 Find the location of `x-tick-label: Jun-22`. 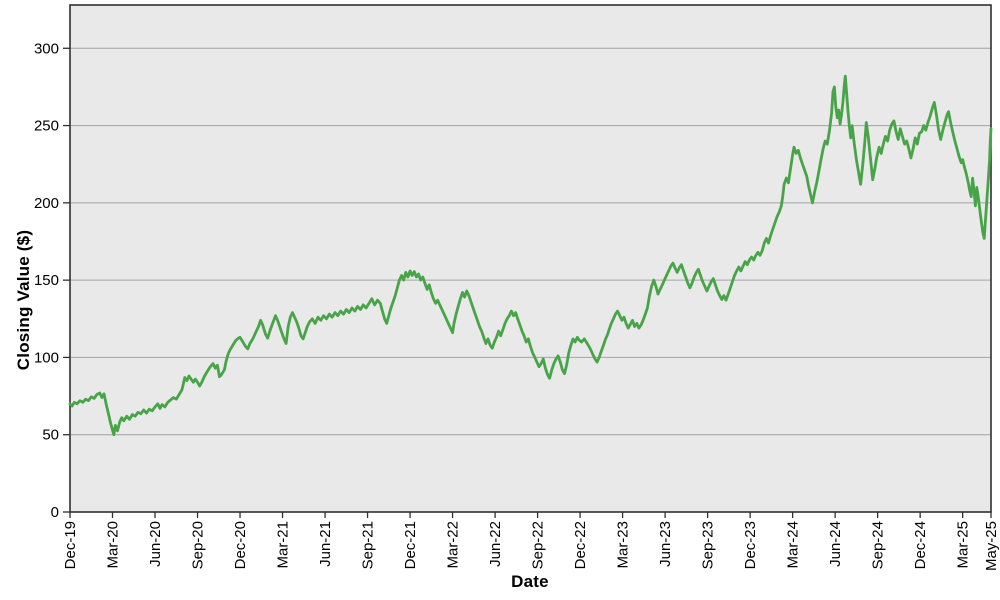

x-tick-label: Jun-22 is located at coordinates (495, 544).